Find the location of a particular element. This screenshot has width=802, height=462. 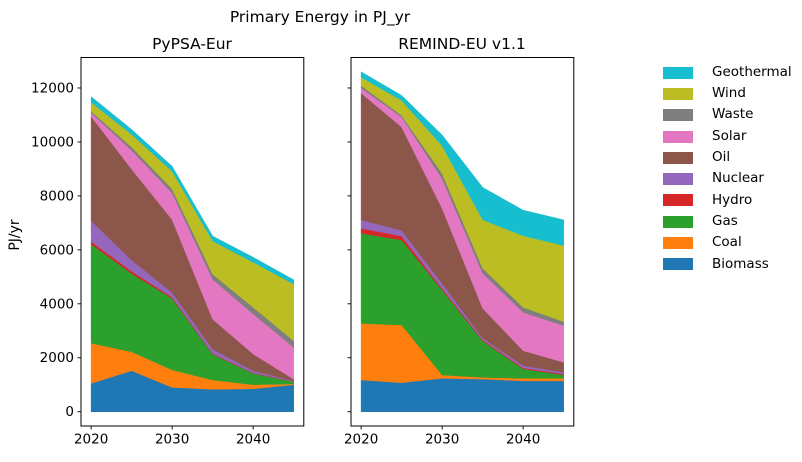

legend-swatch-biomass is located at coordinates (678, 264).